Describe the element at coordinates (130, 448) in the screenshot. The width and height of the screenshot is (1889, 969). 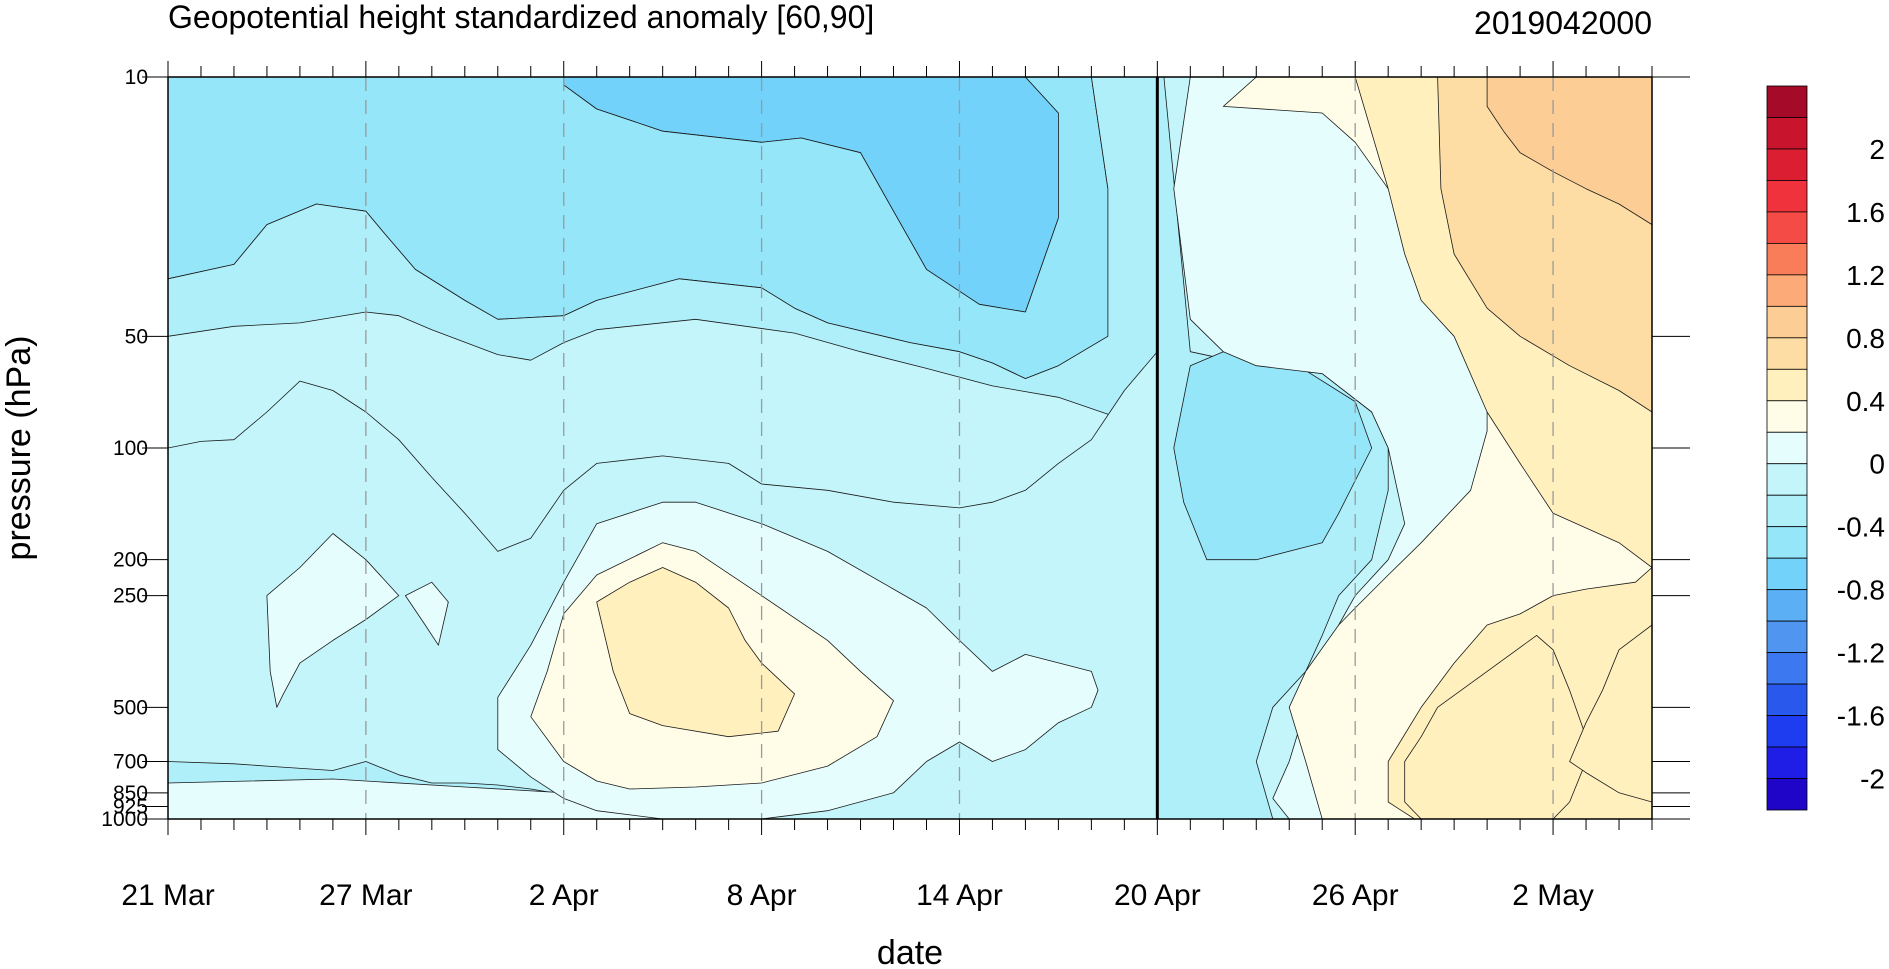
I see `y-tick-label: 100` at that location.